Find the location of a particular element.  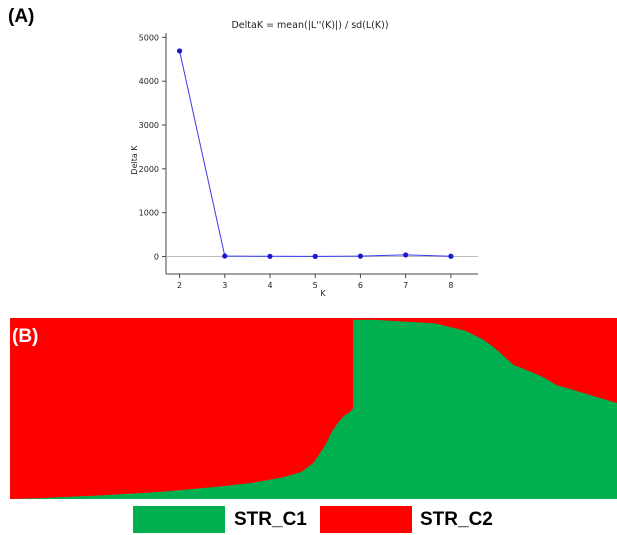

legend: STR_C1 STR_C2 is located at coordinates (308, 519).